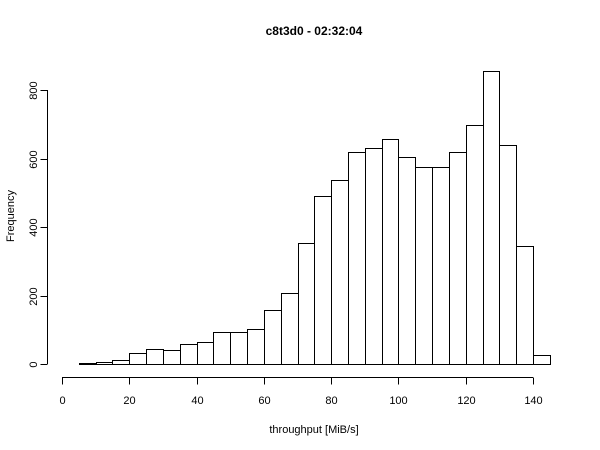 The height and width of the screenshot is (450, 600). I want to click on x-tick-label: 120, so click(466, 401).